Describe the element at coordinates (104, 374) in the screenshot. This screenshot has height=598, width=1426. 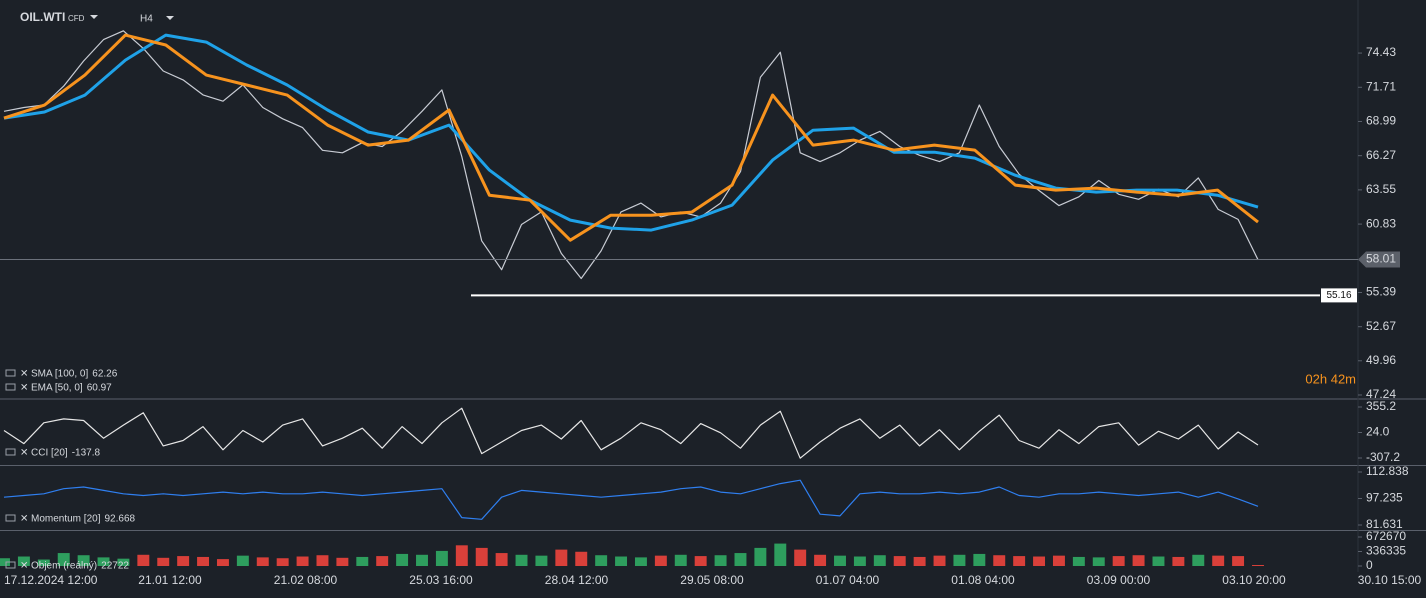
I see `legend-value: 62.26` at that location.